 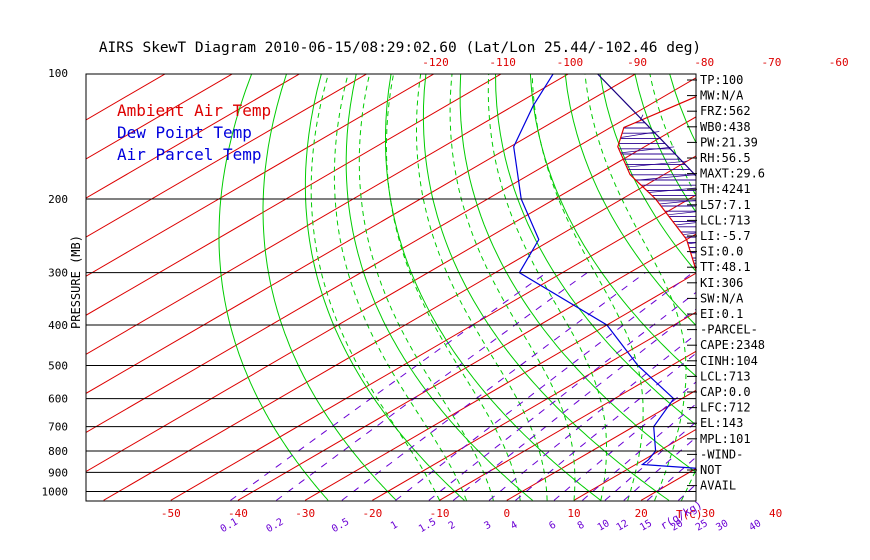 I want to click on bottom-temp-tick-label: -30, so click(x=305, y=513).